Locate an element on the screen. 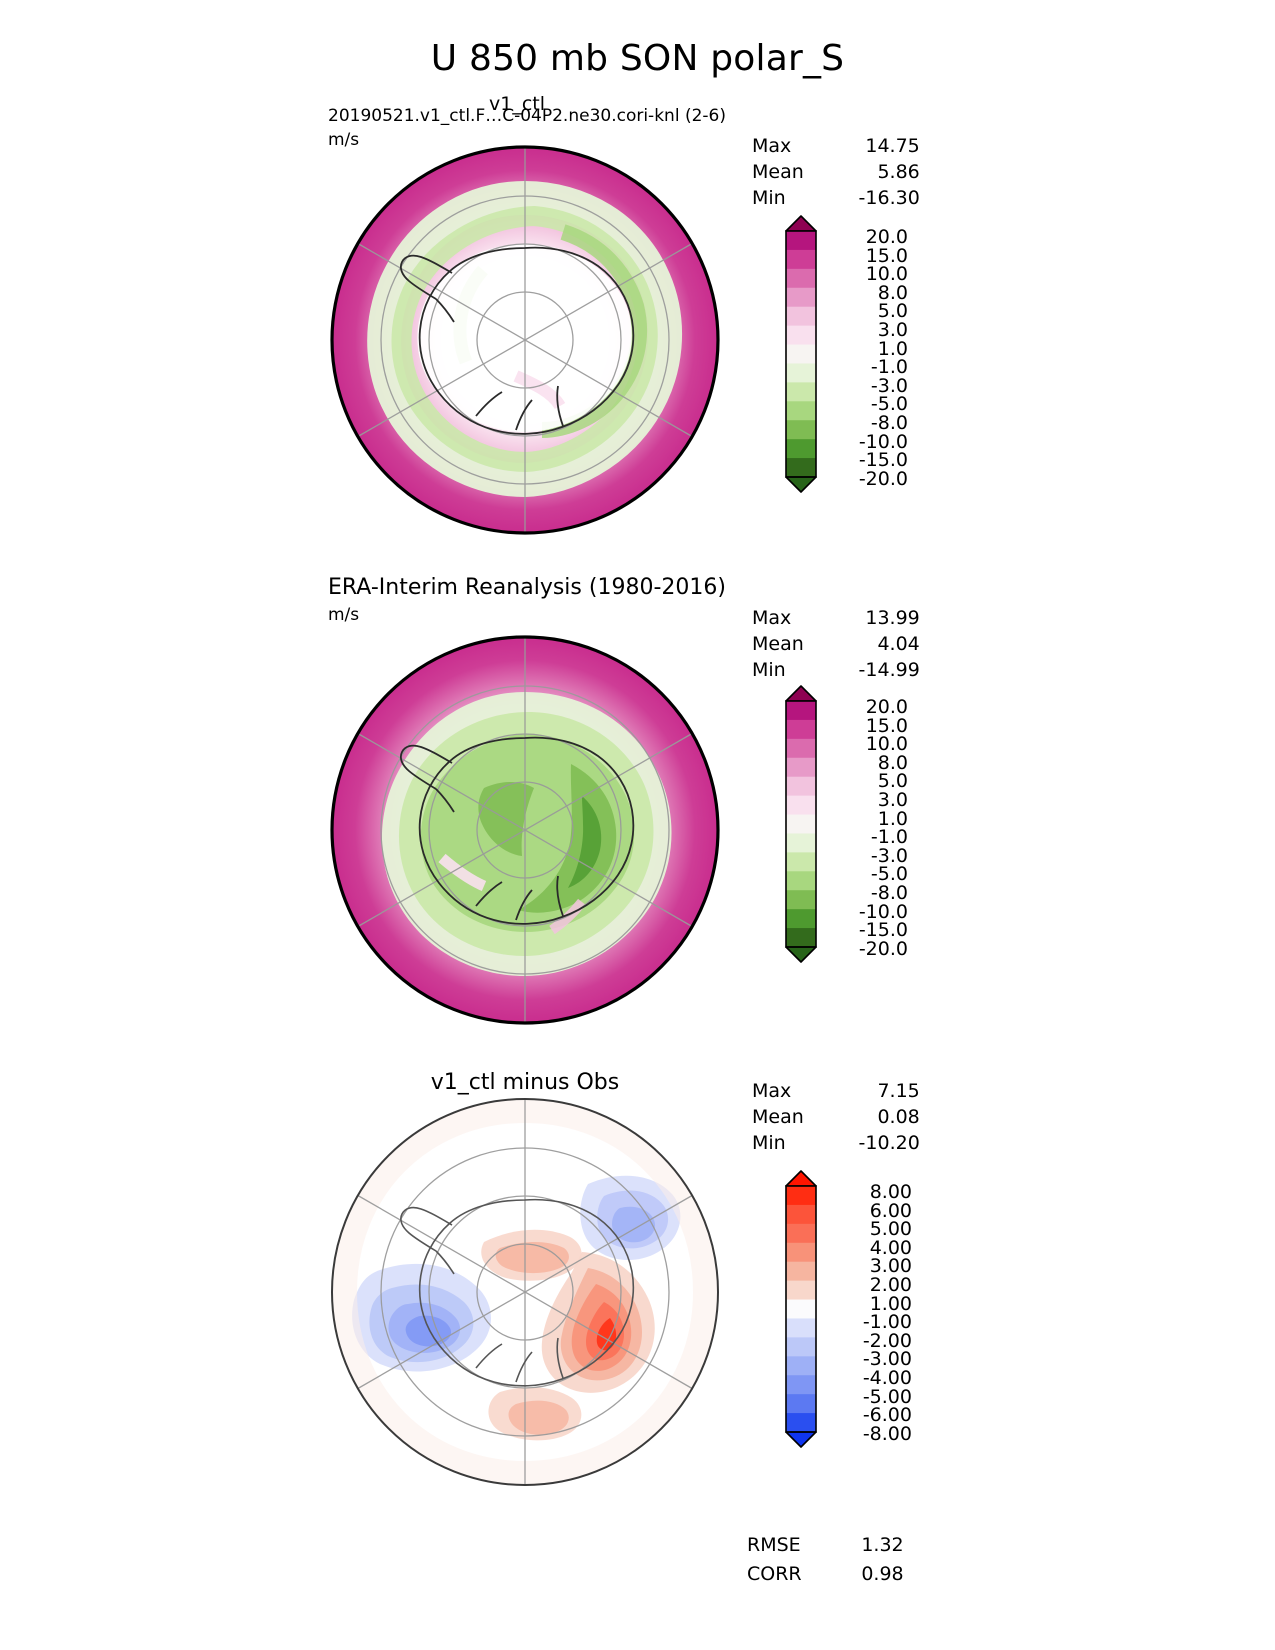 The image size is (1275, 1650). cbar-tick: 3.00 is located at coordinates (890, 1266).